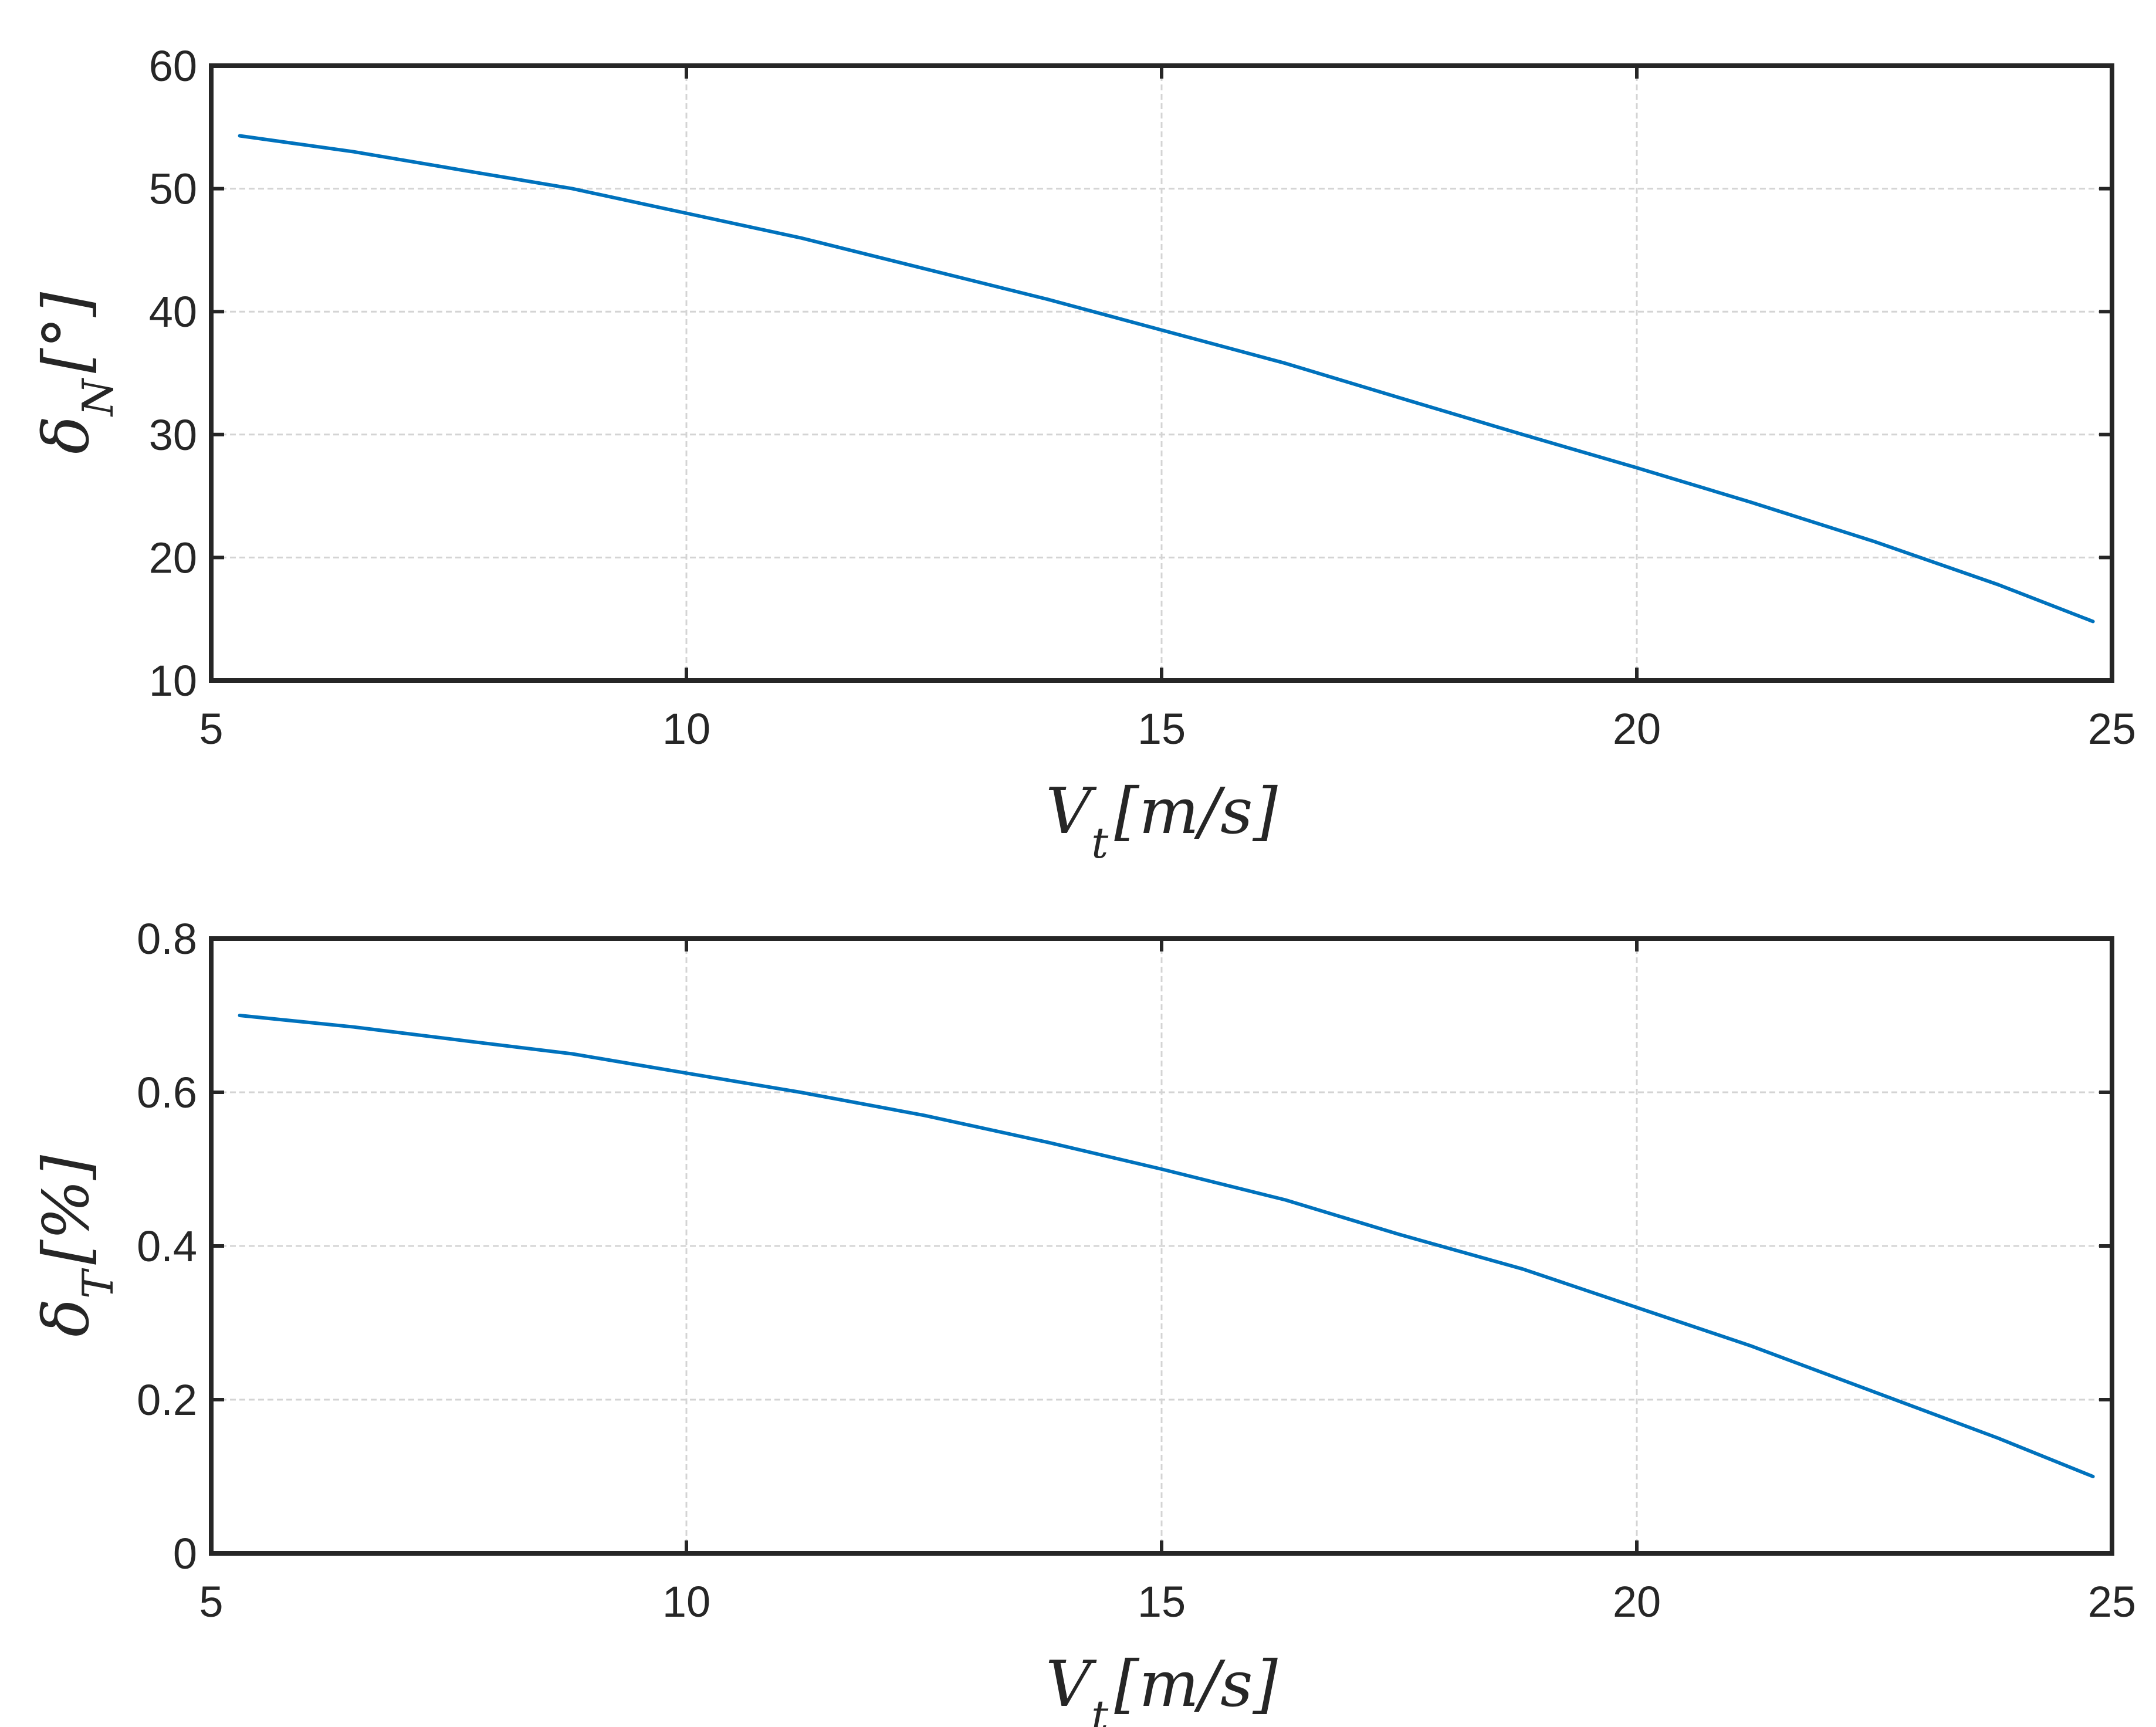 Image resolution: width=2156 pixels, height=1727 pixels. Describe the element at coordinates (167, 1246) in the screenshot. I see `y-tick-label: 0.4` at that location.